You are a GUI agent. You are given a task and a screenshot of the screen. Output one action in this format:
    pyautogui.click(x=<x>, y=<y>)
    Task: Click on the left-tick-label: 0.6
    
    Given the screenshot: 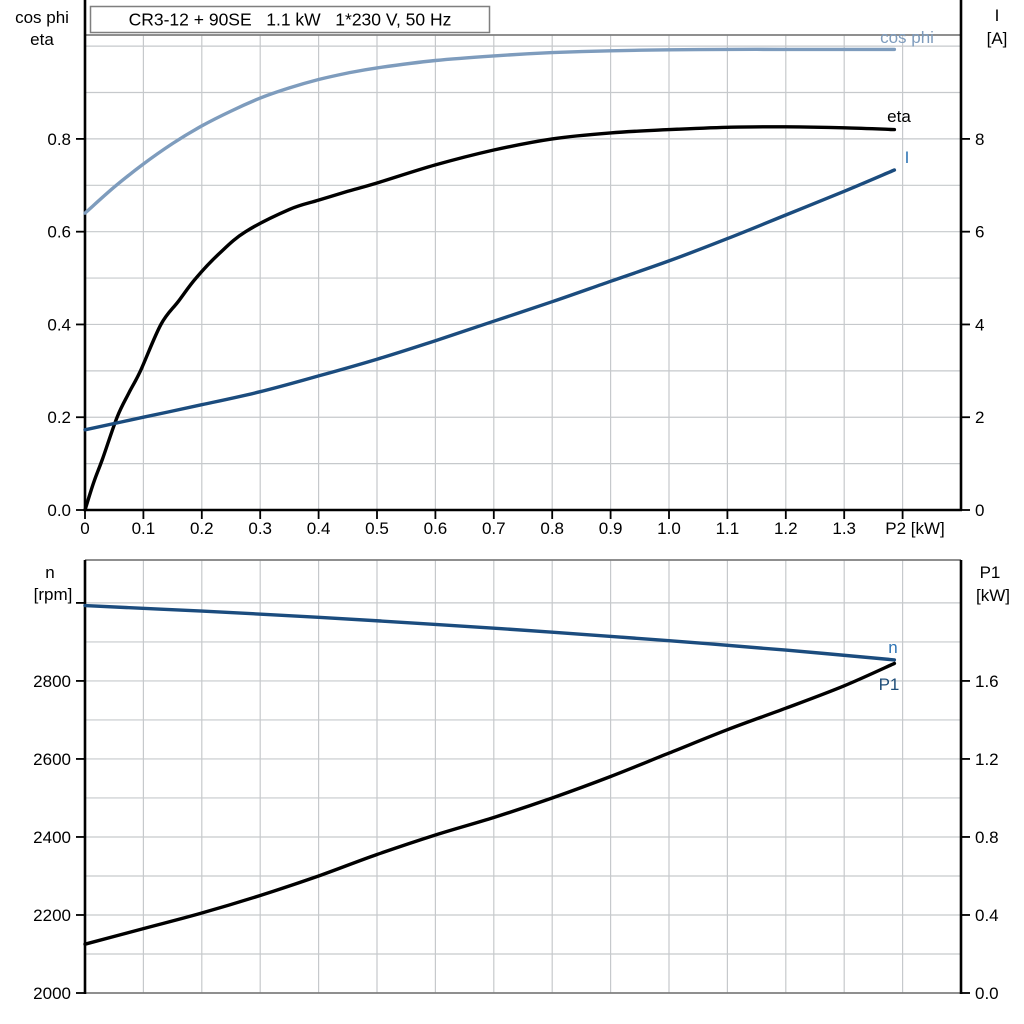 What is the action you would take?
    pyautogui.click(x=59, y=232)
    